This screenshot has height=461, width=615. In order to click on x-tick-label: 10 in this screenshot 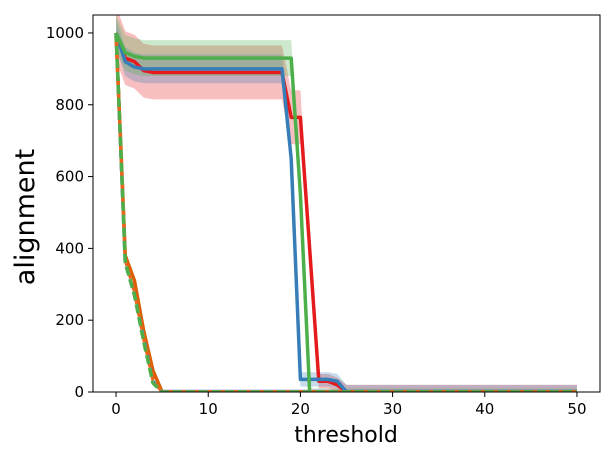, I will do `click(208, 409)`.